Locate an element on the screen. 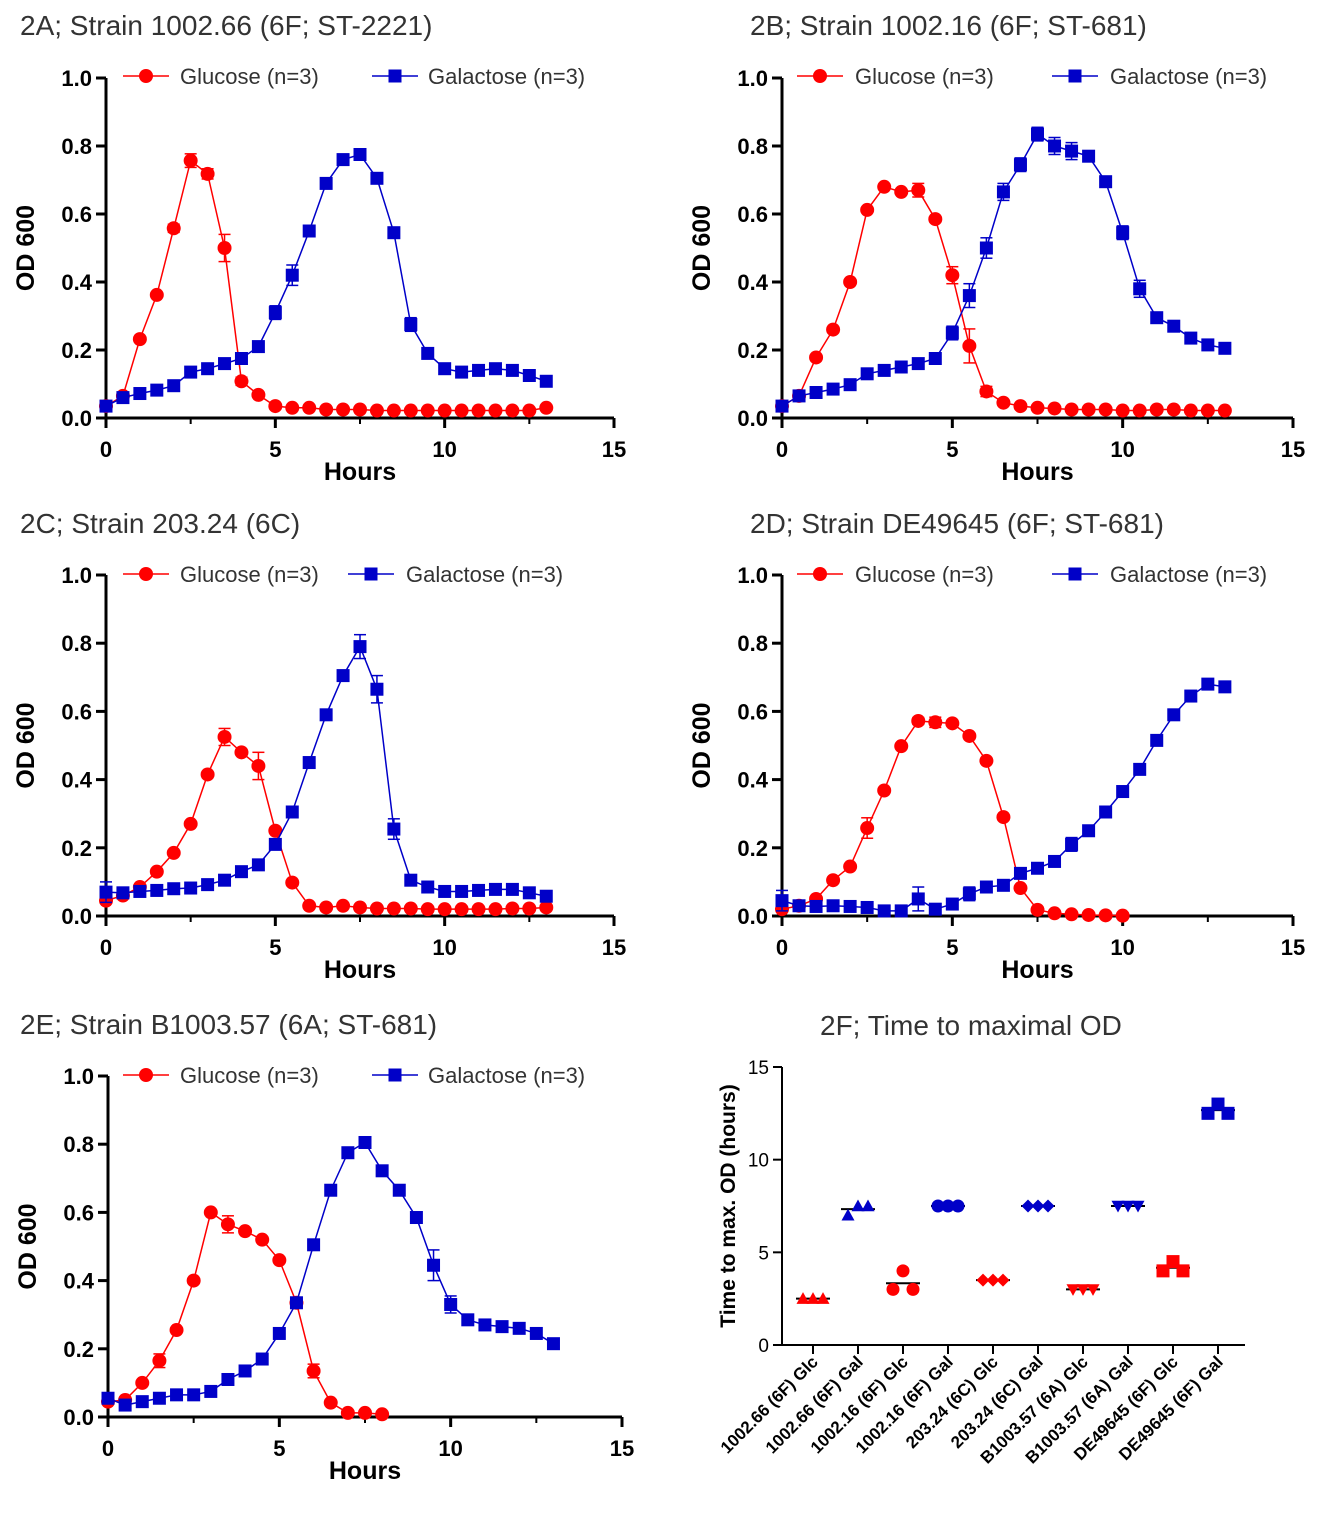 This screenshot has width=1324, height=1516. y-tick-label: 5 is located at coordinates (763, 1253).